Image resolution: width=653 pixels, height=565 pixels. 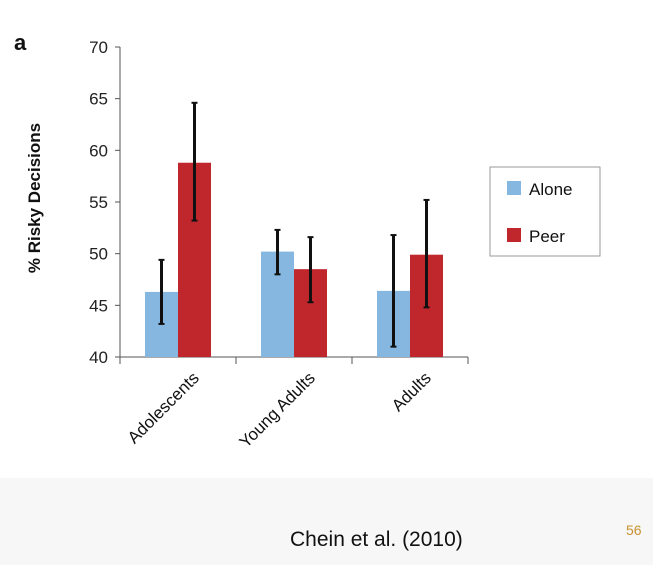 What do you see at coordinates (98, 357) in the screenshot?
I see `y-tick-label: 40` at bounding box center [98, 357].